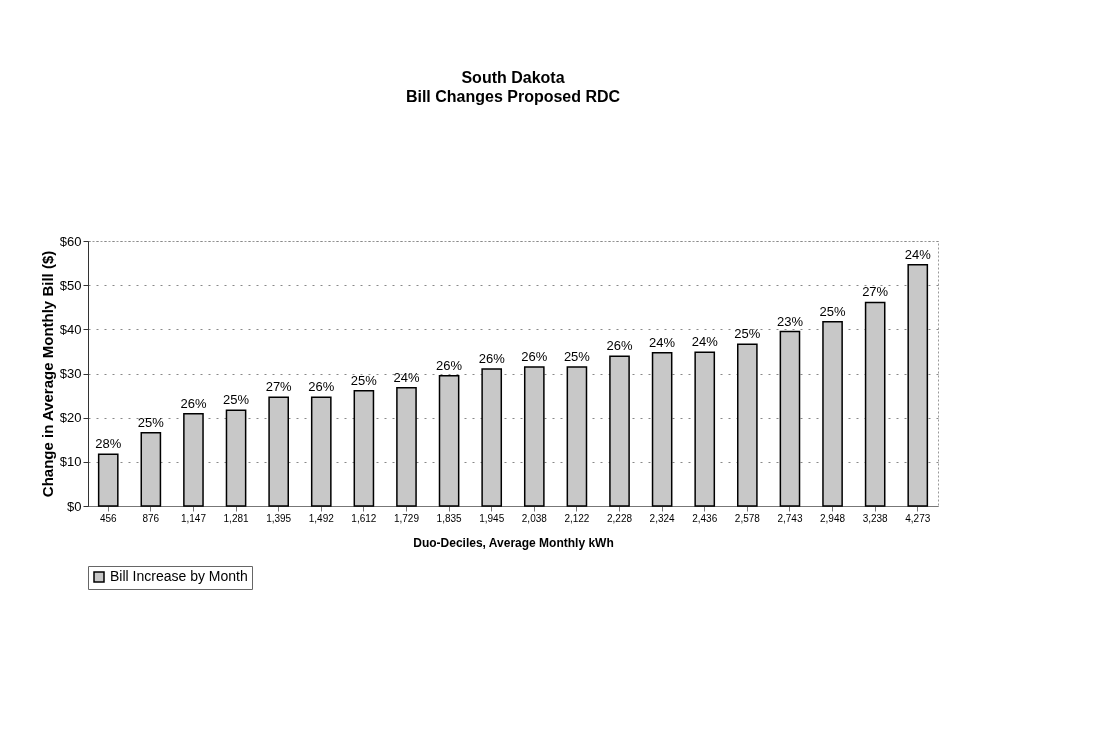 This screenshot has height=734, width=1110. What do you see at coordinates (179, 576) in the screenshot?
I see `legend-label: Bill Increase by Month` at bounding box center [179, 576].